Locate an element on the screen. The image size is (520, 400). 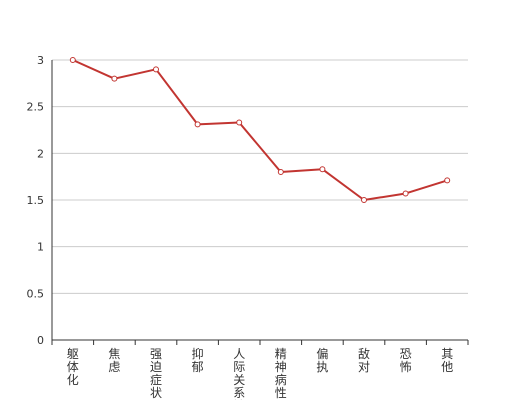
x-category-label: 躯体化 is located at coordinates (73, 366).